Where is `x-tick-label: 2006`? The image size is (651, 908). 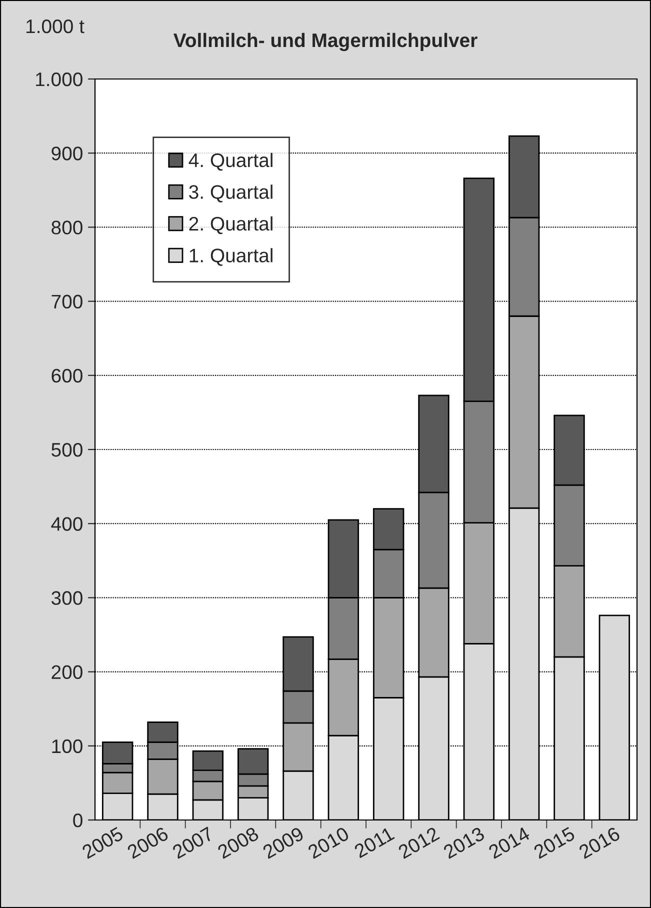
x-tick-label: 2006 is located at coordinates (148, 843).